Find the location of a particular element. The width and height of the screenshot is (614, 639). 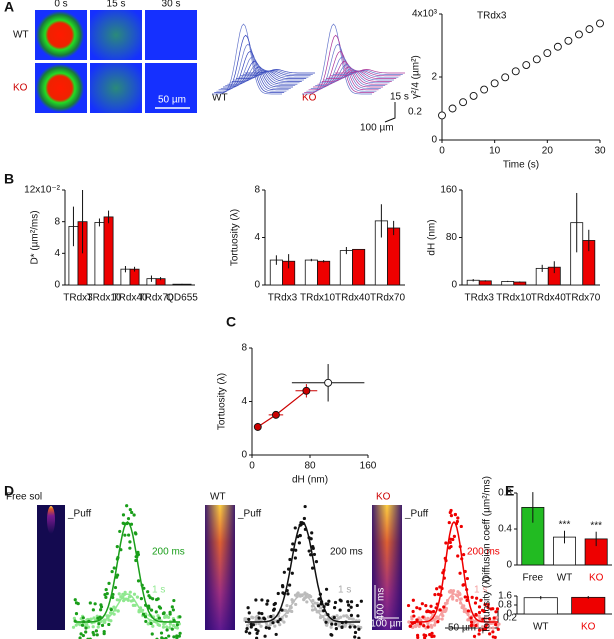

y-tick-label: 8 is located at coordinates (244, 348).